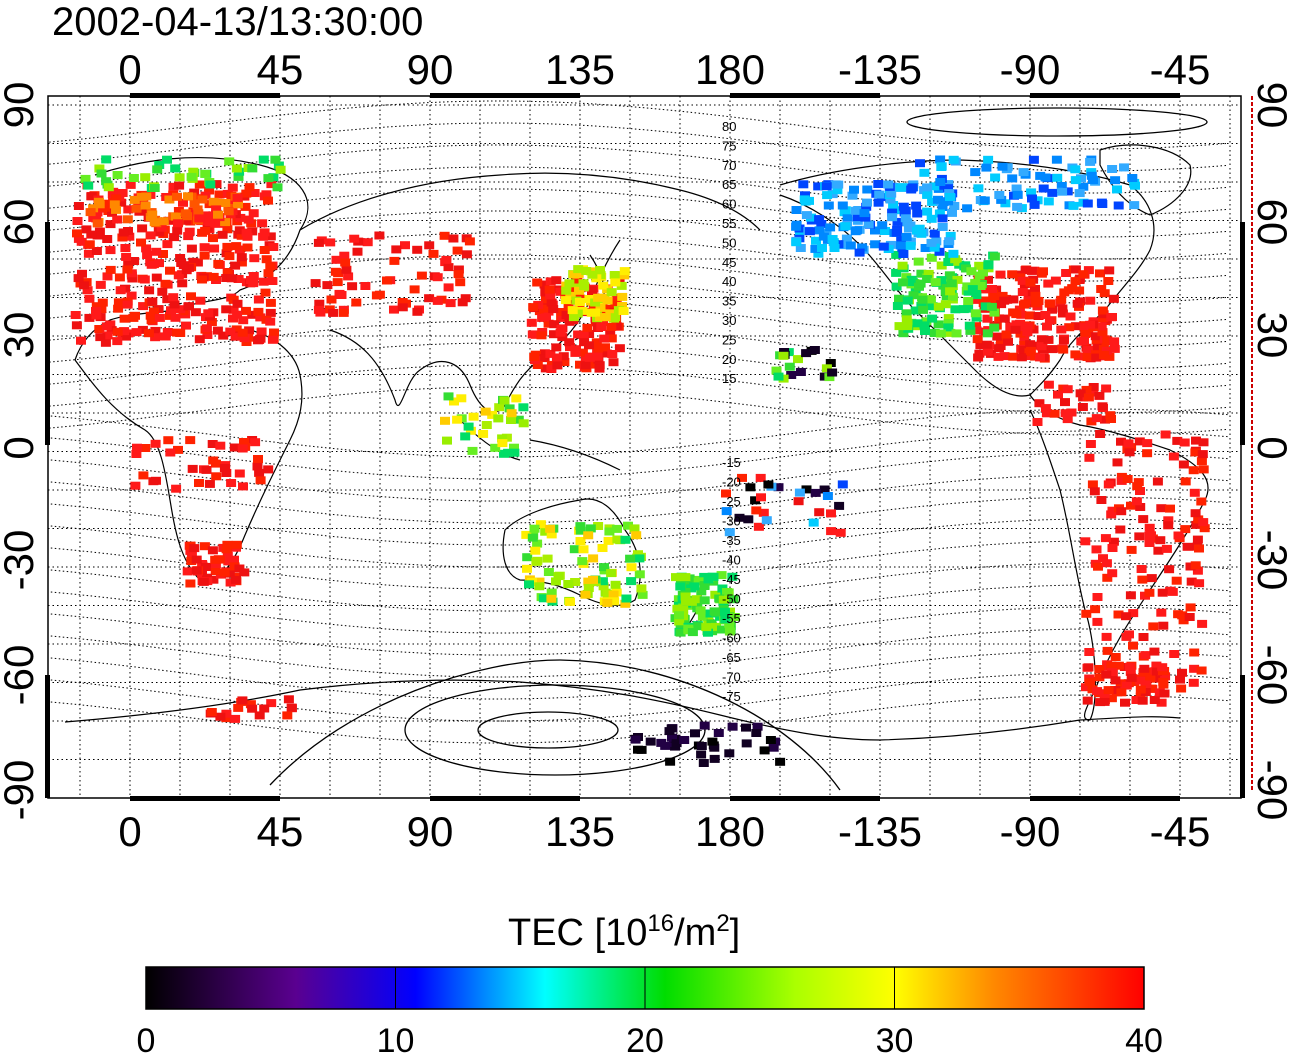 This screenshot has height=1057, width=1292. I want to click on mag-lat-label: -30, so click(731, 521).